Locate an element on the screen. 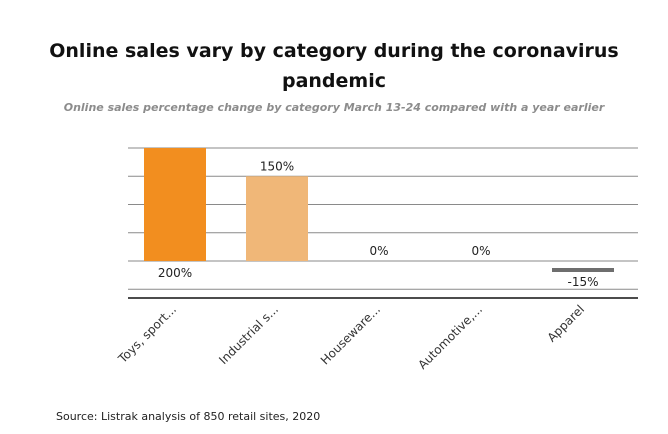 This screenshot has height=434, width=668. data-label: 150% is located at coordinates (277, 166).